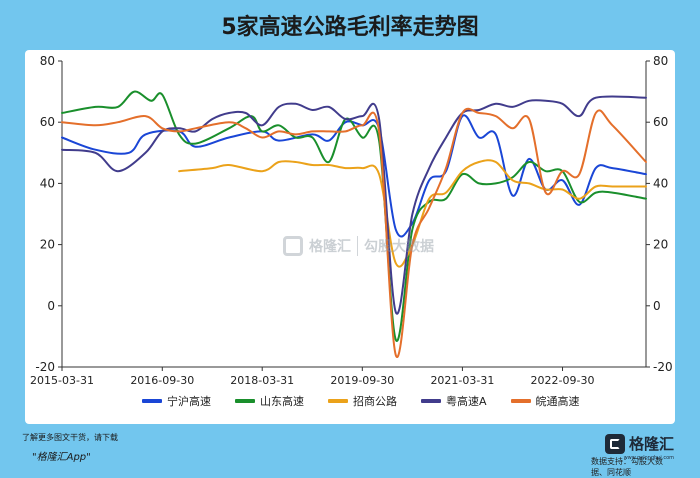 The height and width of the screenshot is (478, 700). What do you see at coordinates (62, 380) in the screenshot?
I see `x-tick-label: 2015-03-31` at bounding box center [62, 380].